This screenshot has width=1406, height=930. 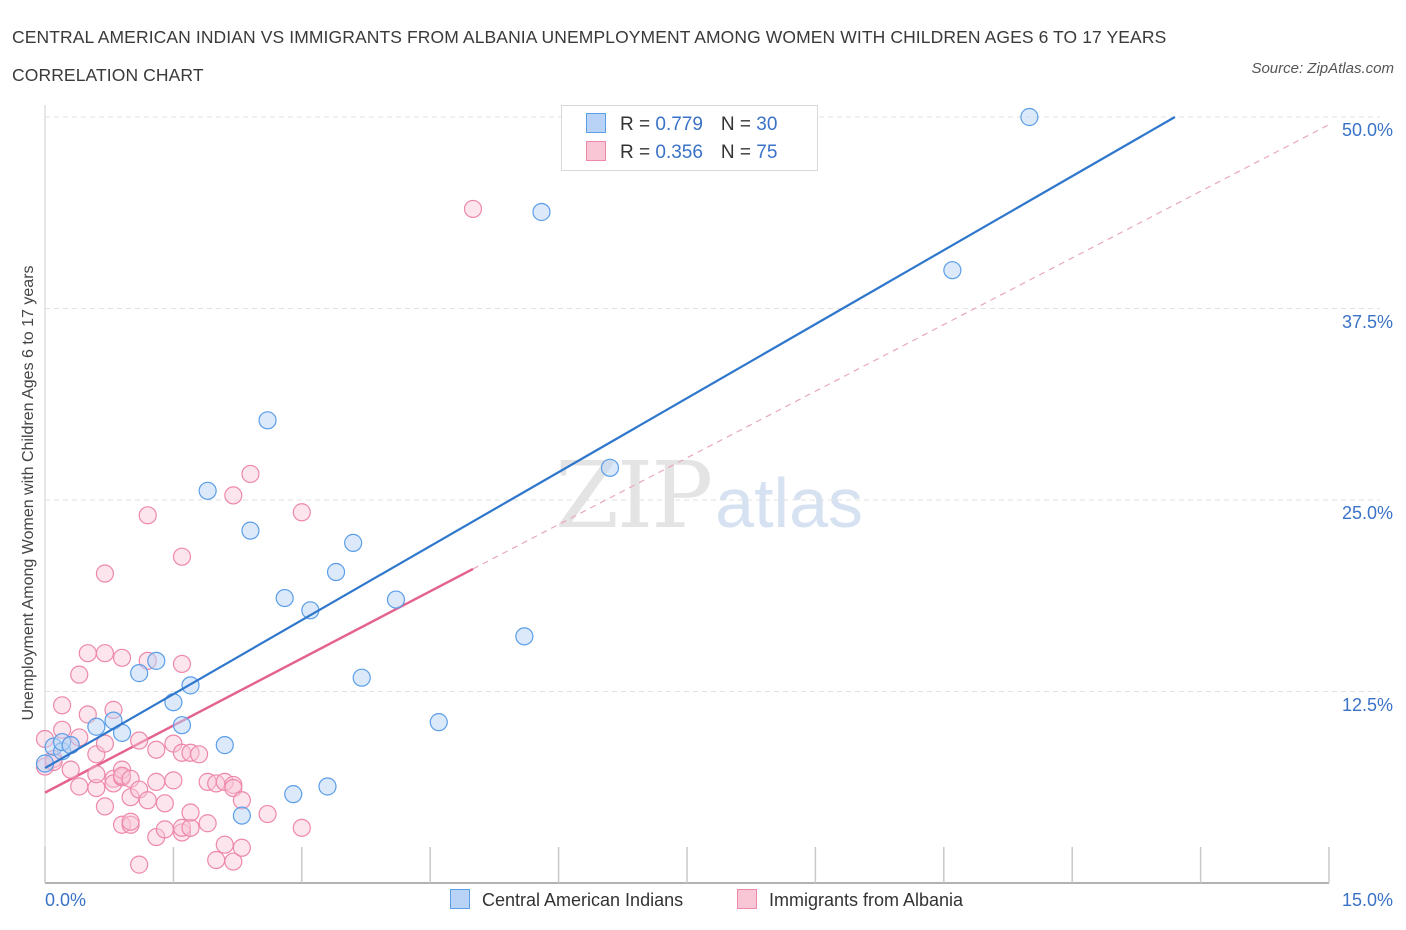 I want to click on watermark-atlas: atlas, so click(x=789, y=503).